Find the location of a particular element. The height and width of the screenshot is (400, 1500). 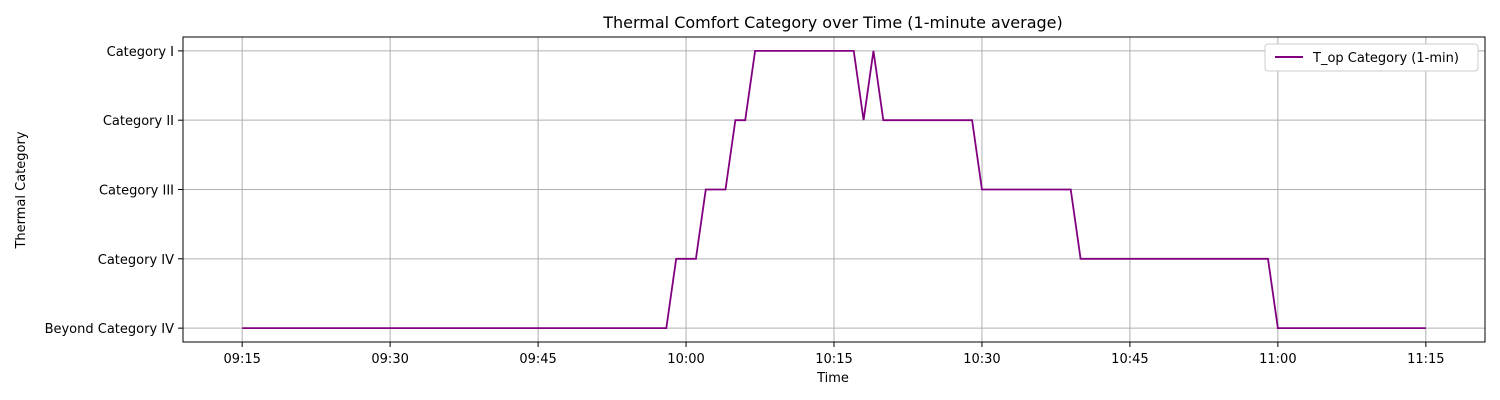

legend-box is located at coordinates (1371, 57).